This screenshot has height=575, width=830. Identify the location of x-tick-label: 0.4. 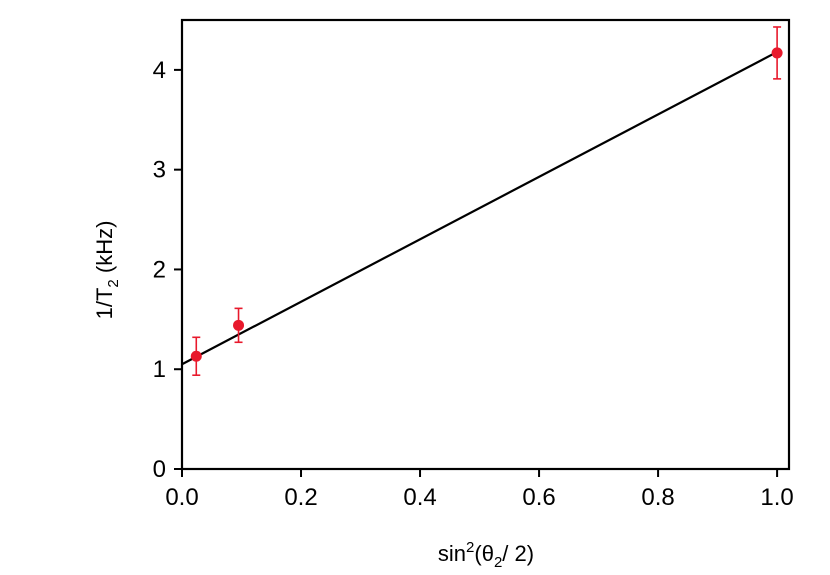
(419, 497).